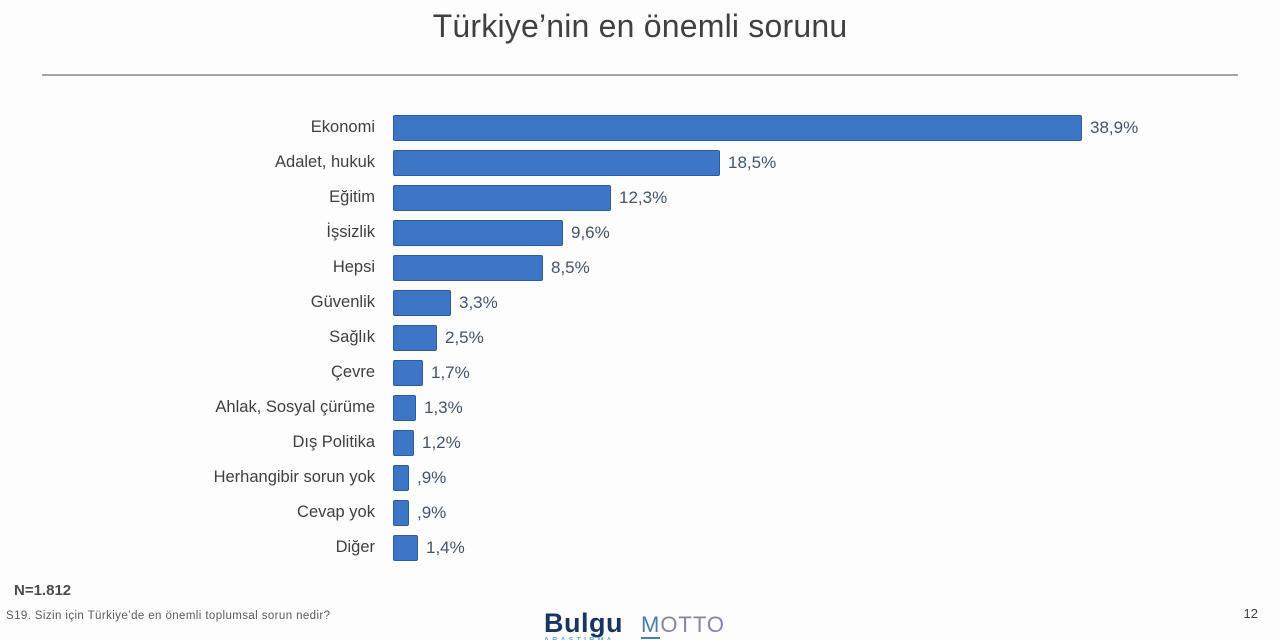 This screenshot has width=1280, height=640. Describe the element at coordinates (836, 197) in the screenshot. I see `bar-track: 12,3%` at that location.